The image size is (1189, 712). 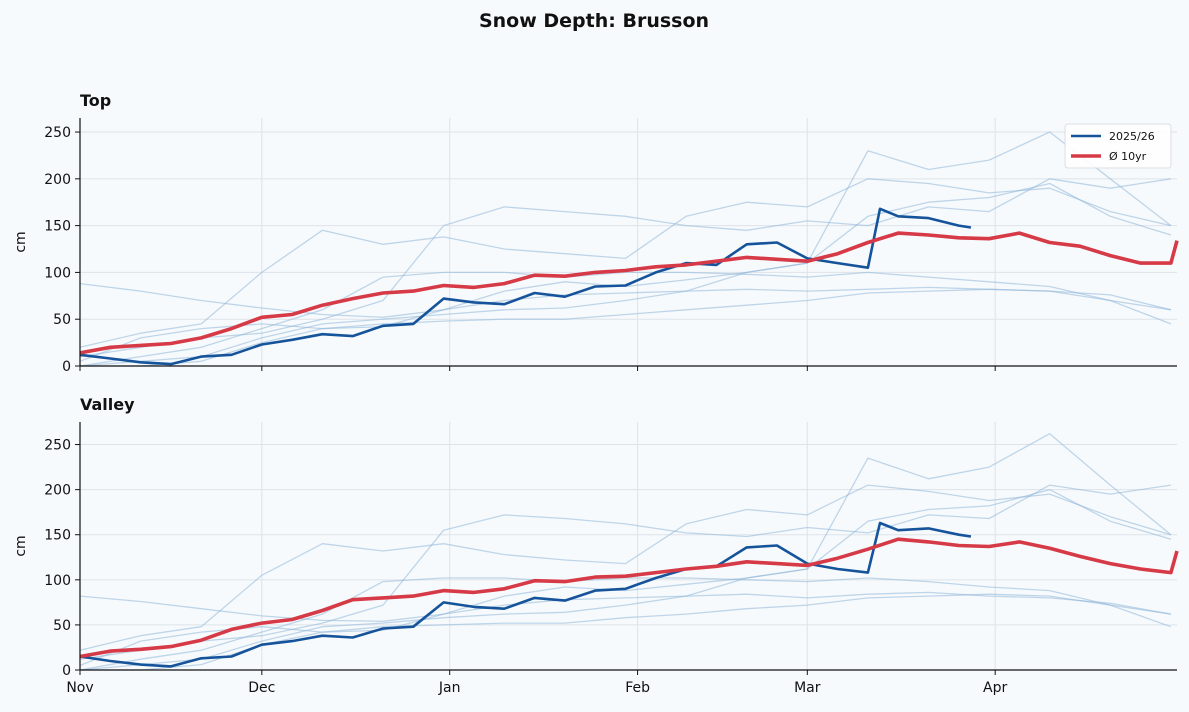 What do you see at coordinates (95, 100) in the screenshot?
I see `panel-title: Top` at bounding box center [95, 100].